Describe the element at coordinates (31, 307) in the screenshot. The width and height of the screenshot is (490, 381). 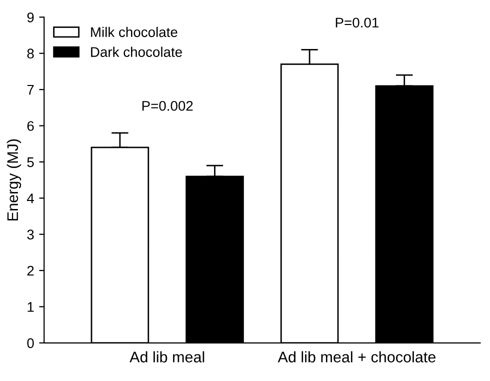
I see `y-tick-label: 1` at that location.